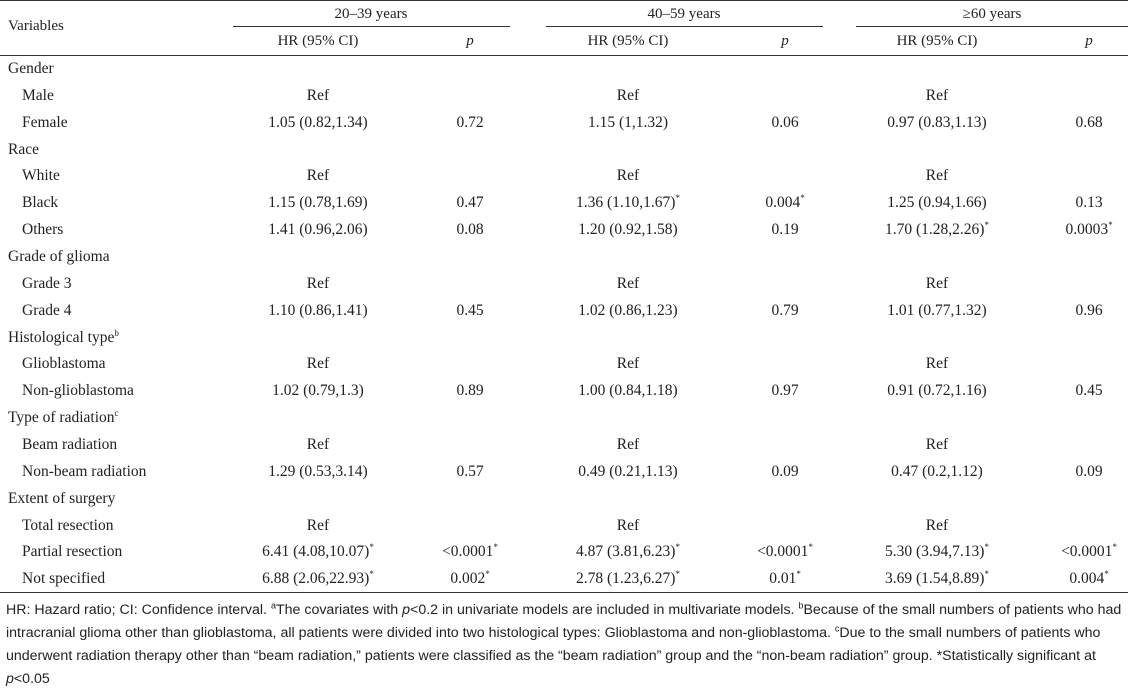 The height and width of the screenshot is (691, 1128). What do you see at coordinates (628, 552) in the screenshot?
I see `hr-ci-cell: 4.87 (3.81,6.23)*` at bounding box center [628, 552].